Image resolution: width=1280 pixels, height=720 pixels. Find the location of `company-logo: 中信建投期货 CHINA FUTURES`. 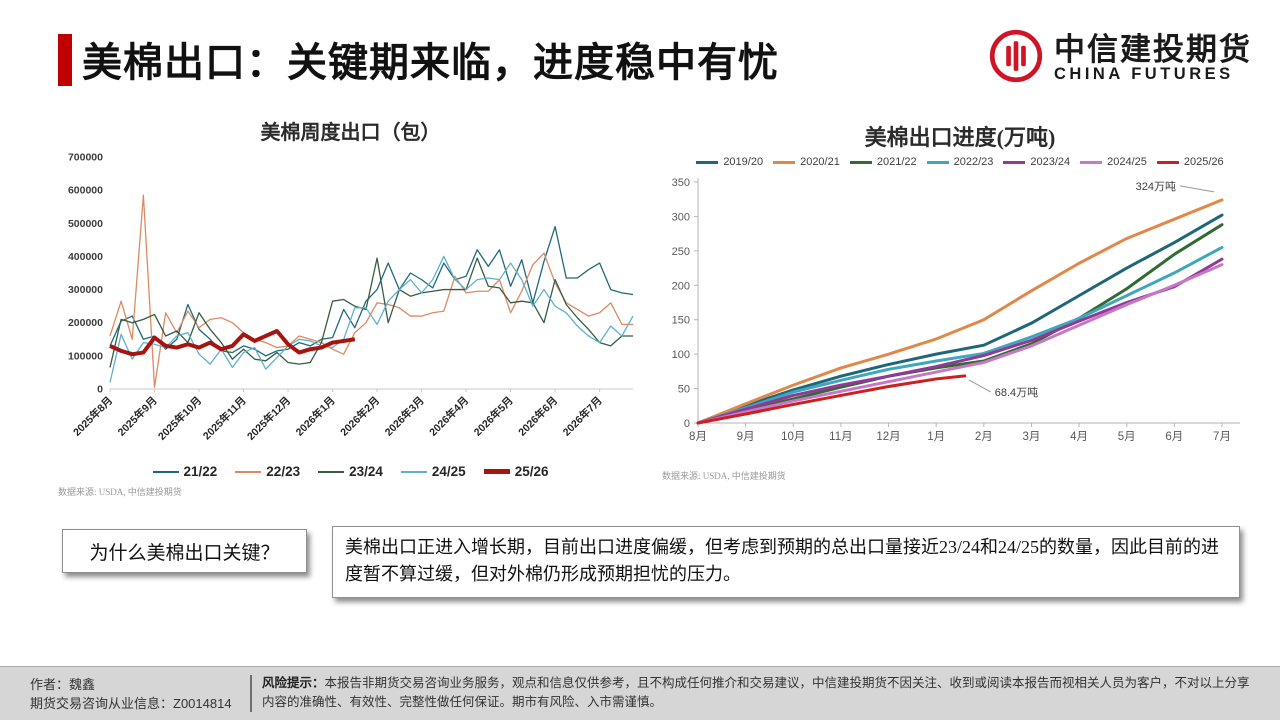

company-logo: 中信建投期货 CHINA FUTURES is located at coordinates (1120, 58).